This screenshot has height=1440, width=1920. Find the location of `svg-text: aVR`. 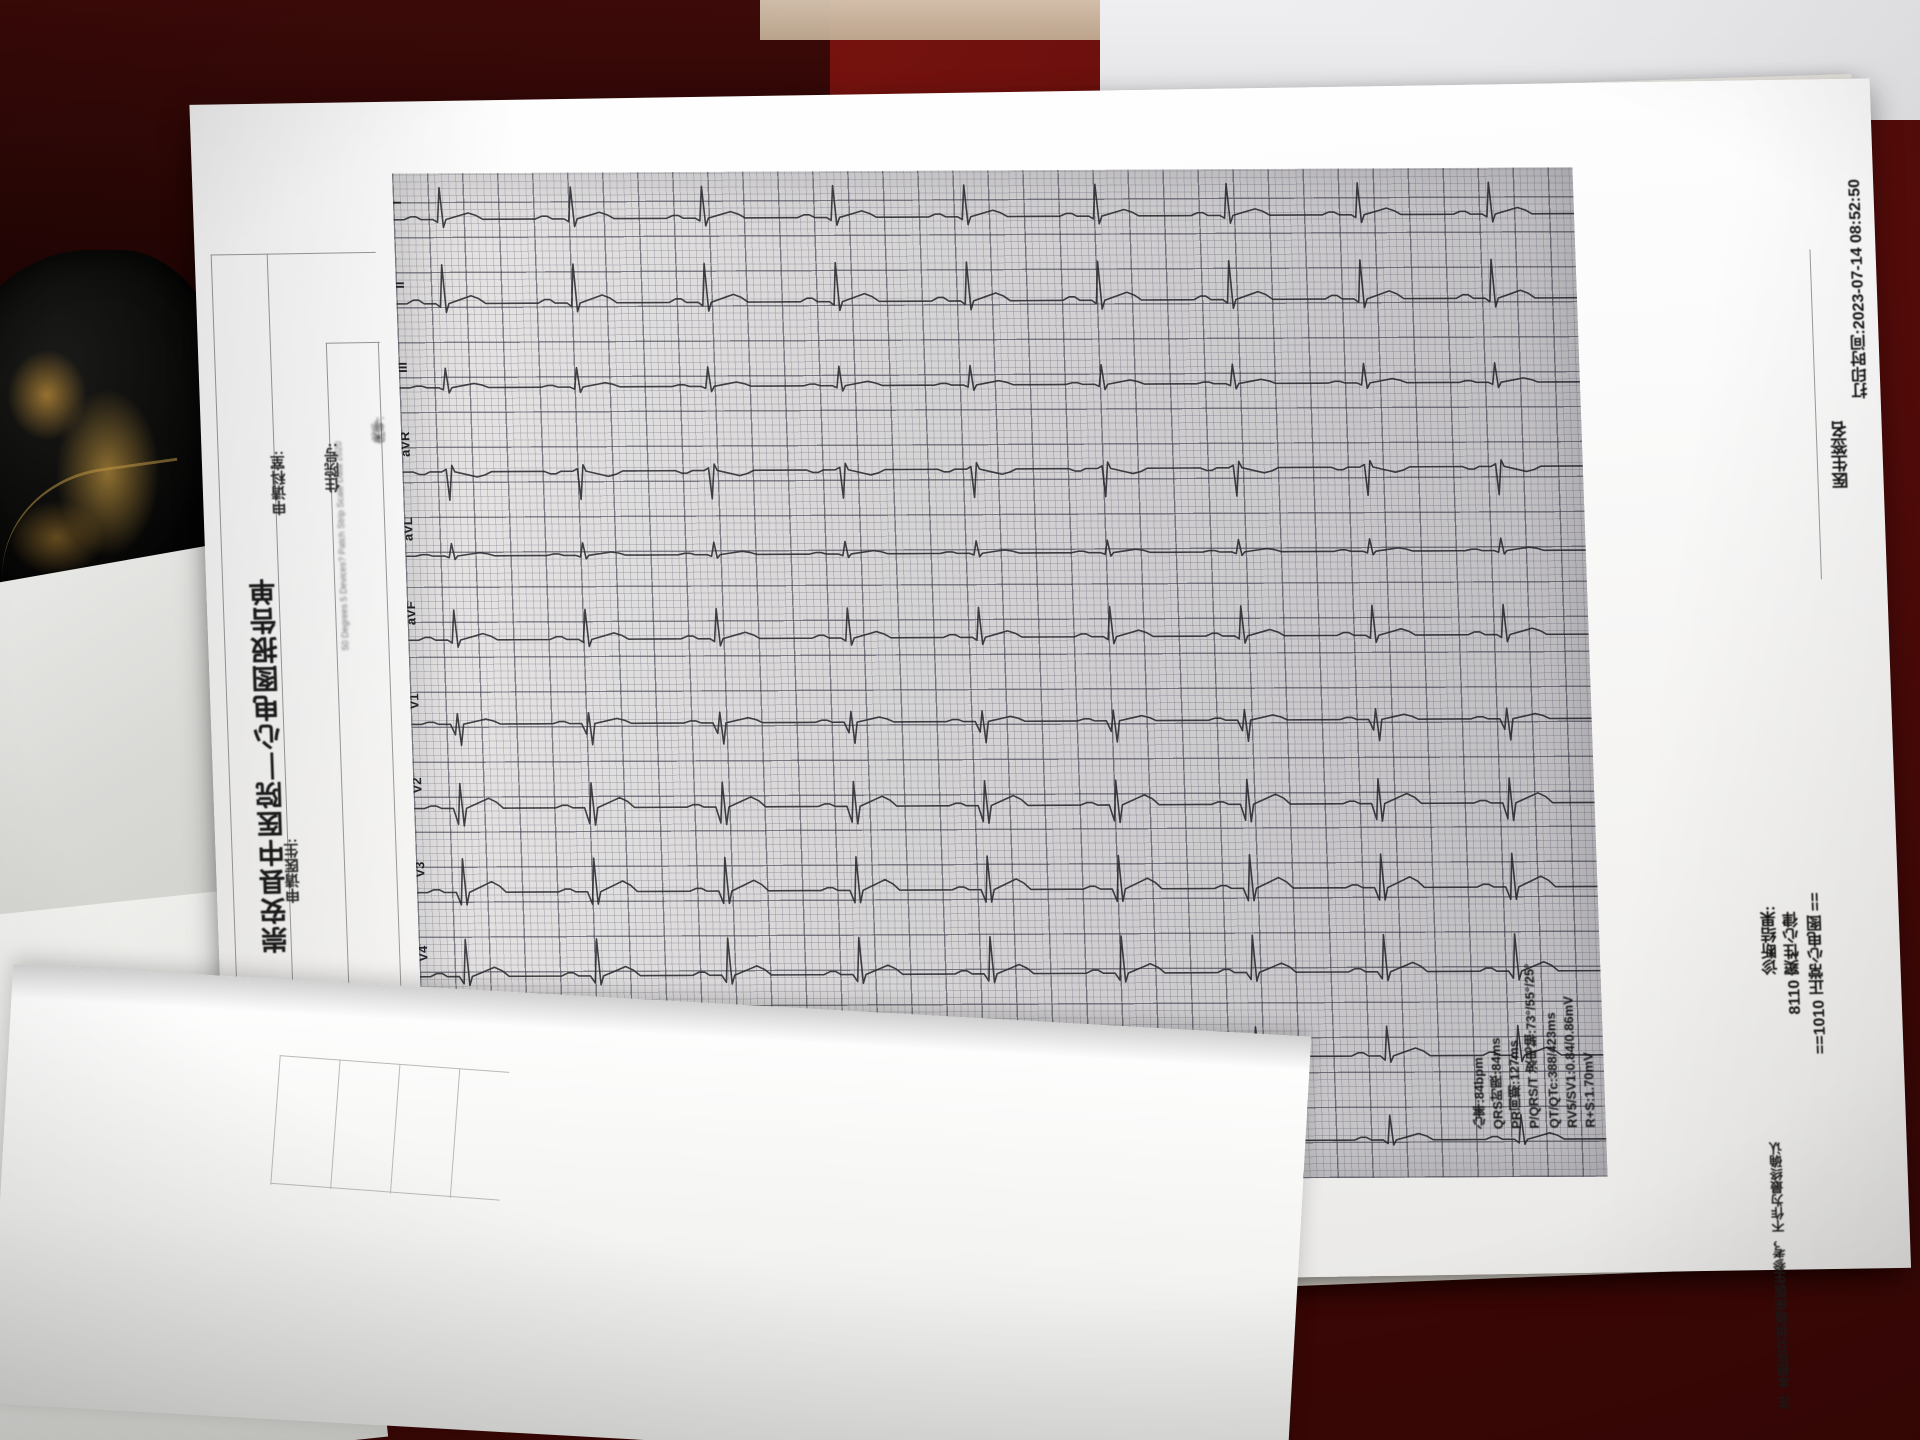

svg-text: aVR is located at coordinates (405, 444).